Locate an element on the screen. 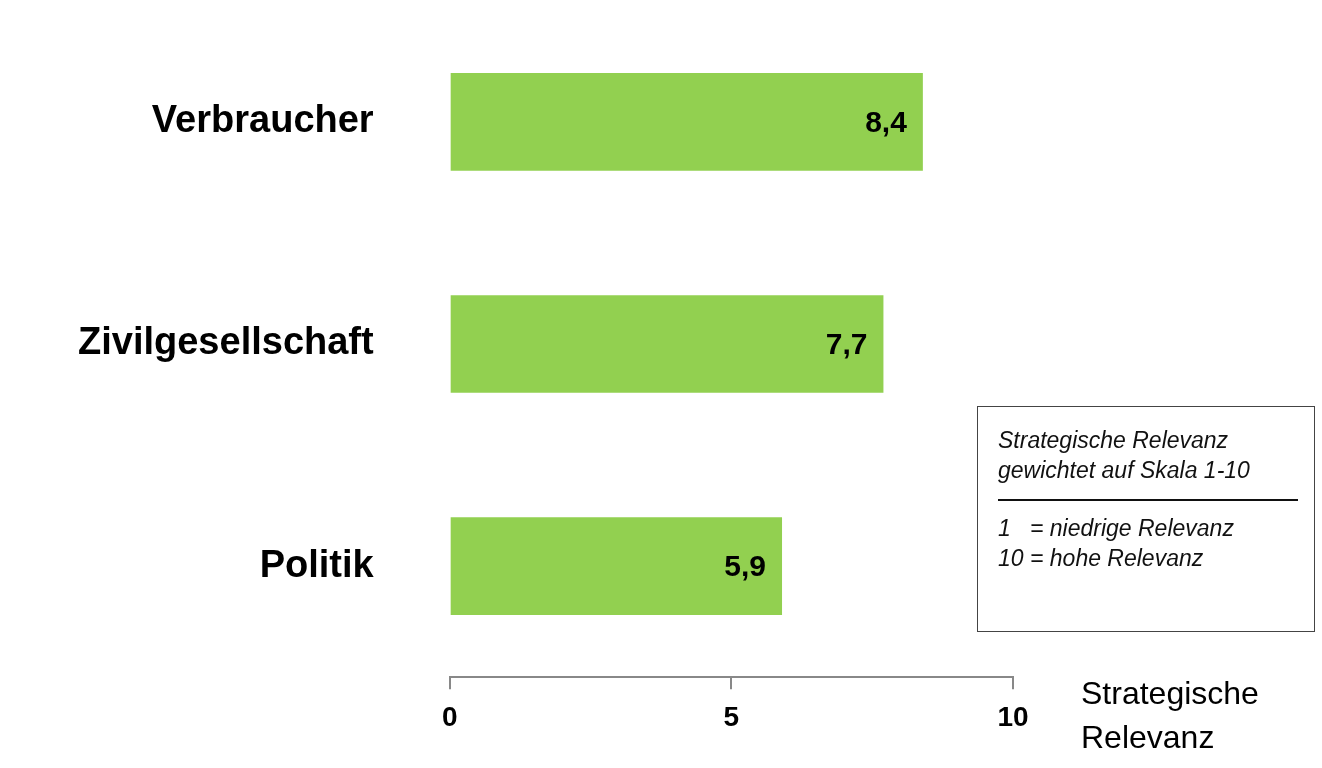 This screenshot has height=768, width=1322. data-label: 8,4 is located at coordinates (886, 122).